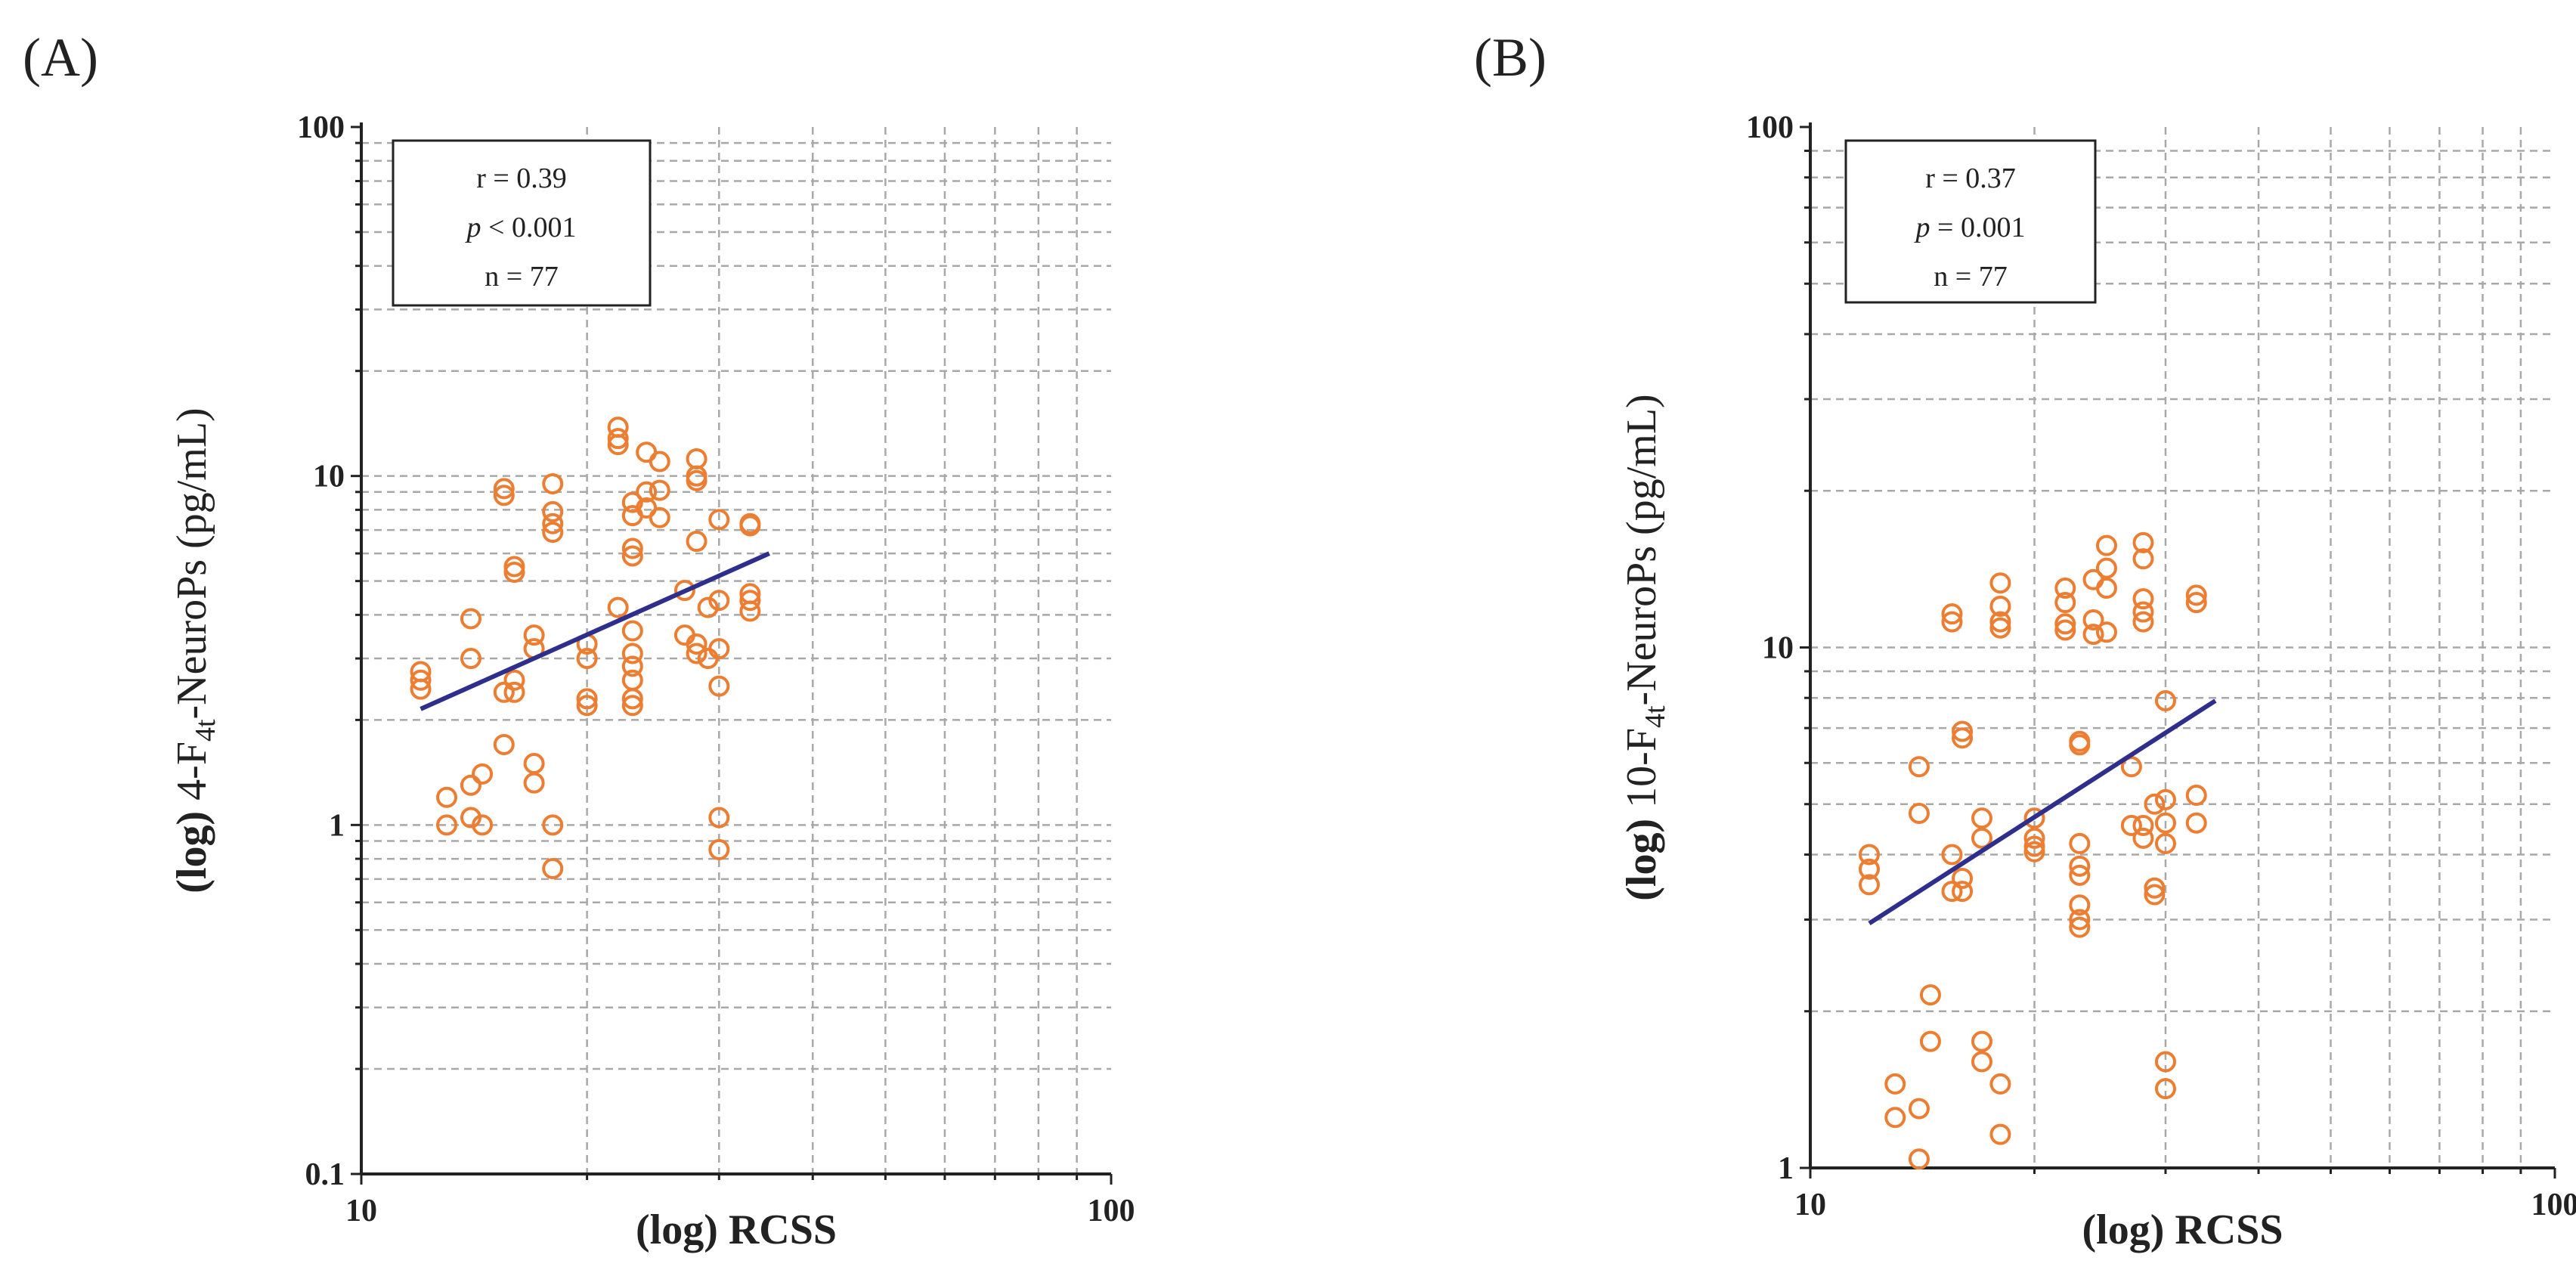  What do you see at coordinates (522, 223) in the screenshot?
I see `stats-box` at bounding box center [522, 223].